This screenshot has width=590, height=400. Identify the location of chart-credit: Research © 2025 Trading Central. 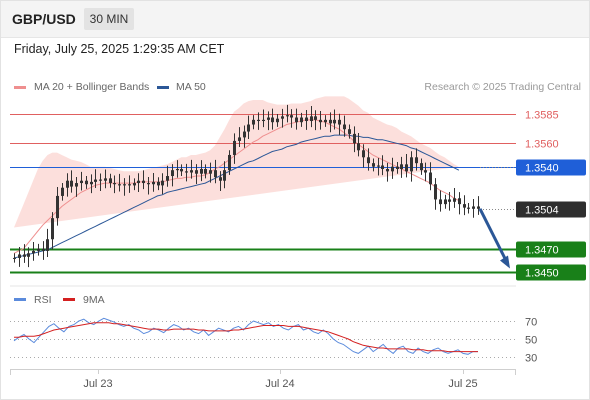
(502, 87).